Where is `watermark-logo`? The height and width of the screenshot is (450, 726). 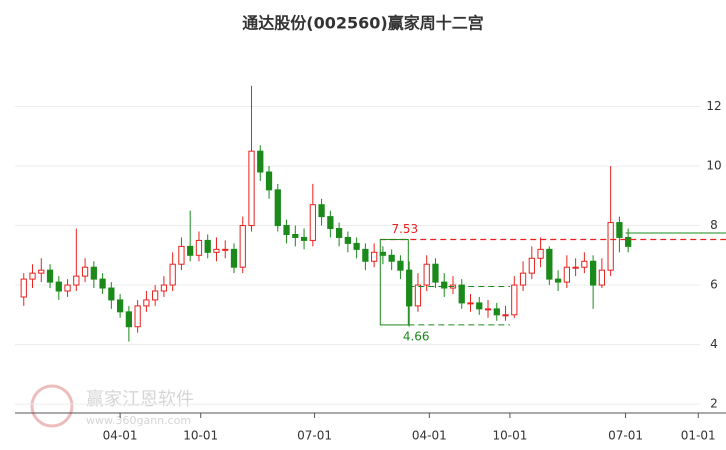
watermark-logo is located at coordinates (52, 406).